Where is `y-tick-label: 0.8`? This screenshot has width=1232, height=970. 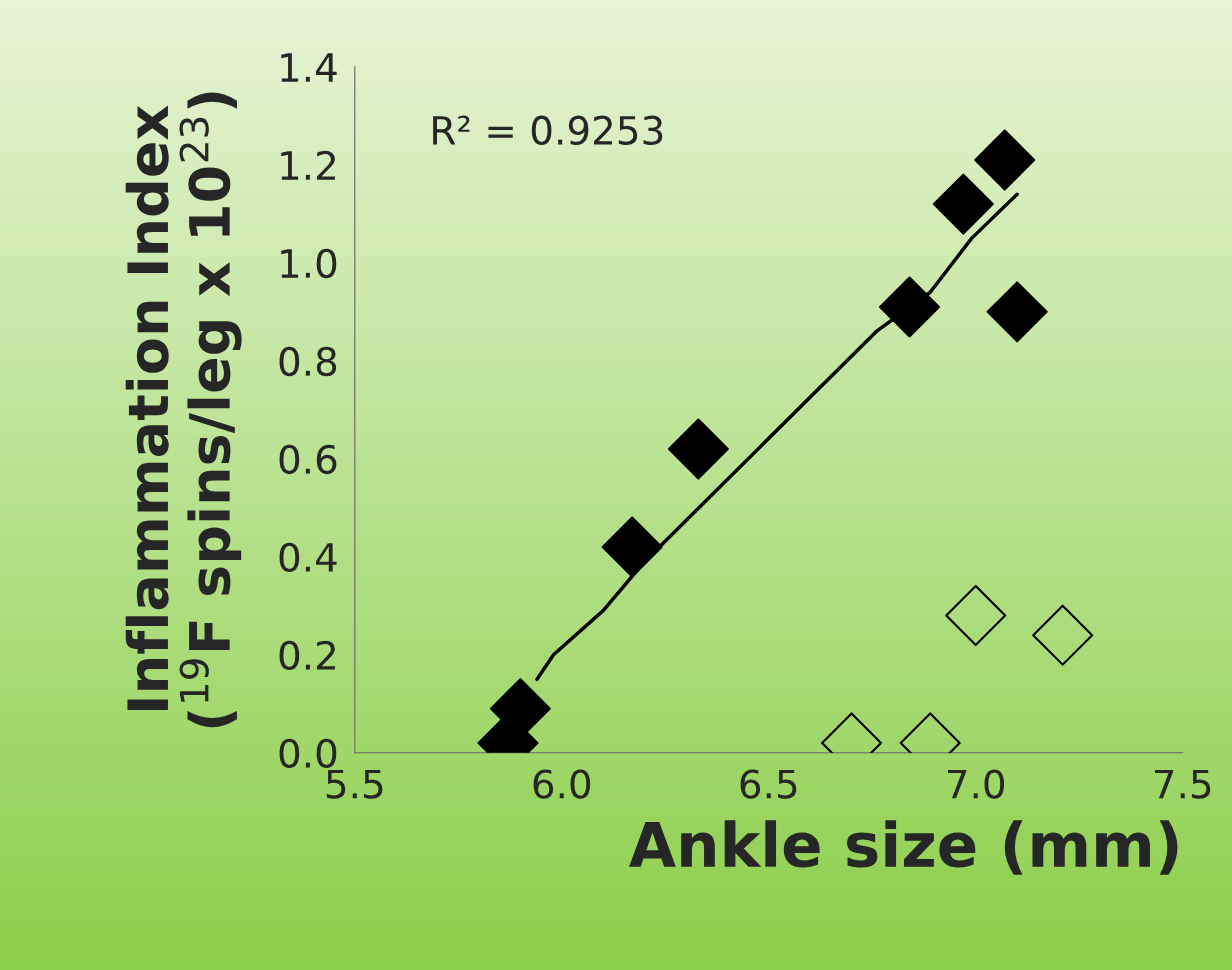
y-tick-label: 0.8 is located at coordinates (308, 361).